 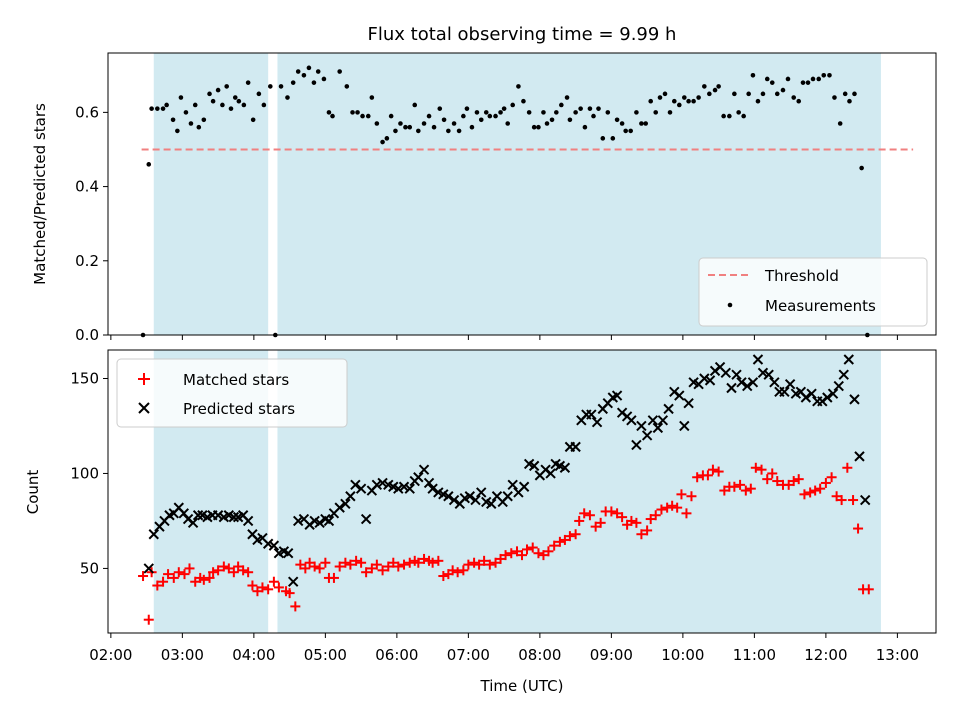 I want to click on bottom-y-tick-label: 100, so click(x=84, y=473).